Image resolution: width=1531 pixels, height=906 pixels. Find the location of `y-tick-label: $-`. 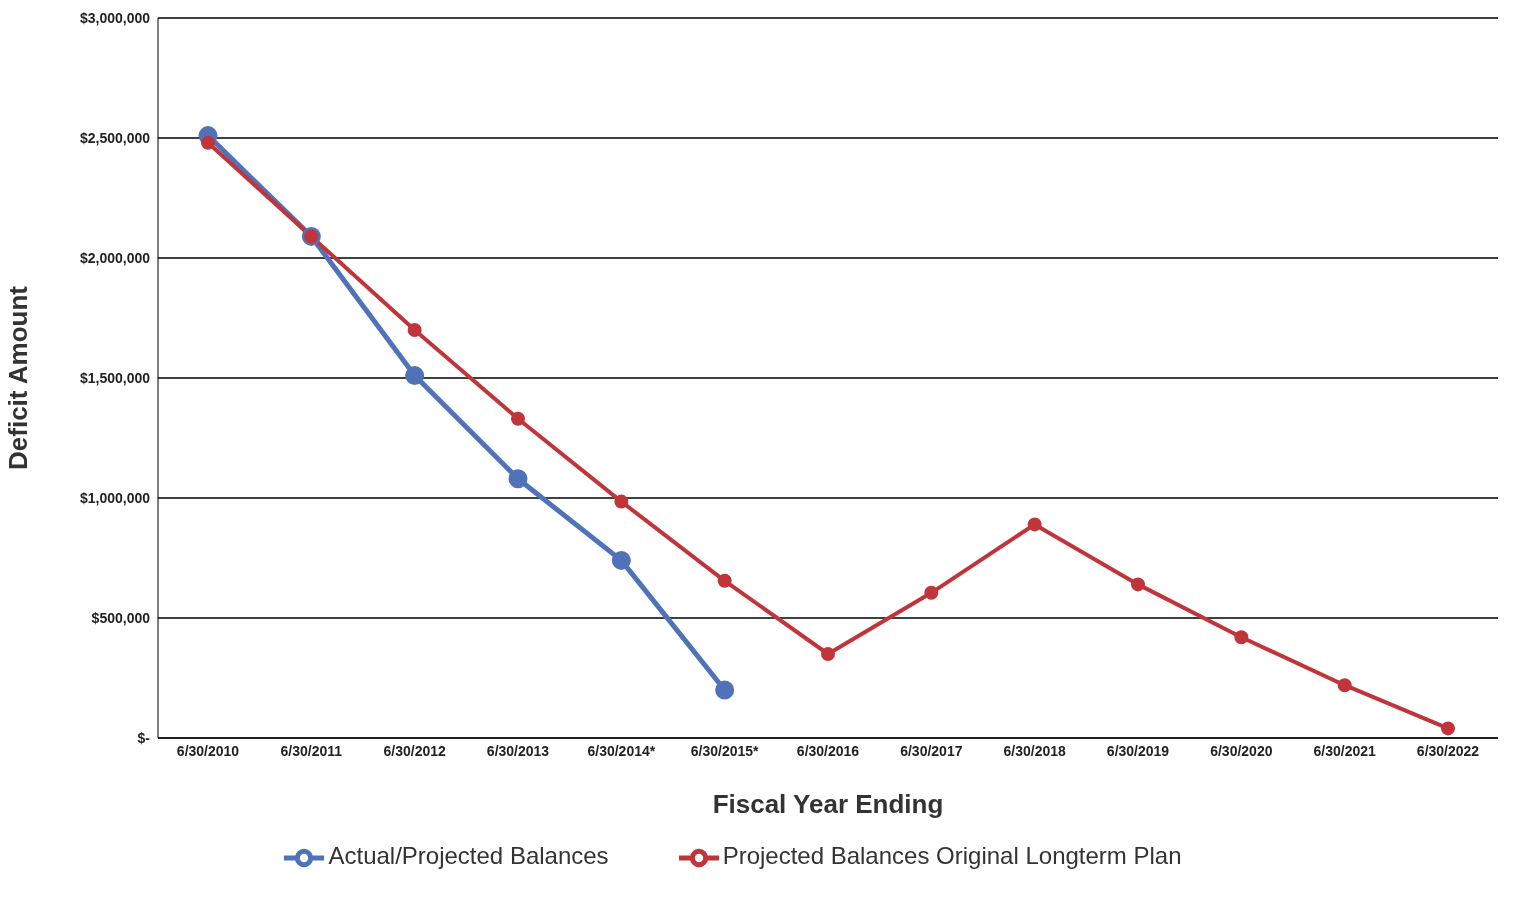

y-tick-label: $- is located at coordinates (144, 737).